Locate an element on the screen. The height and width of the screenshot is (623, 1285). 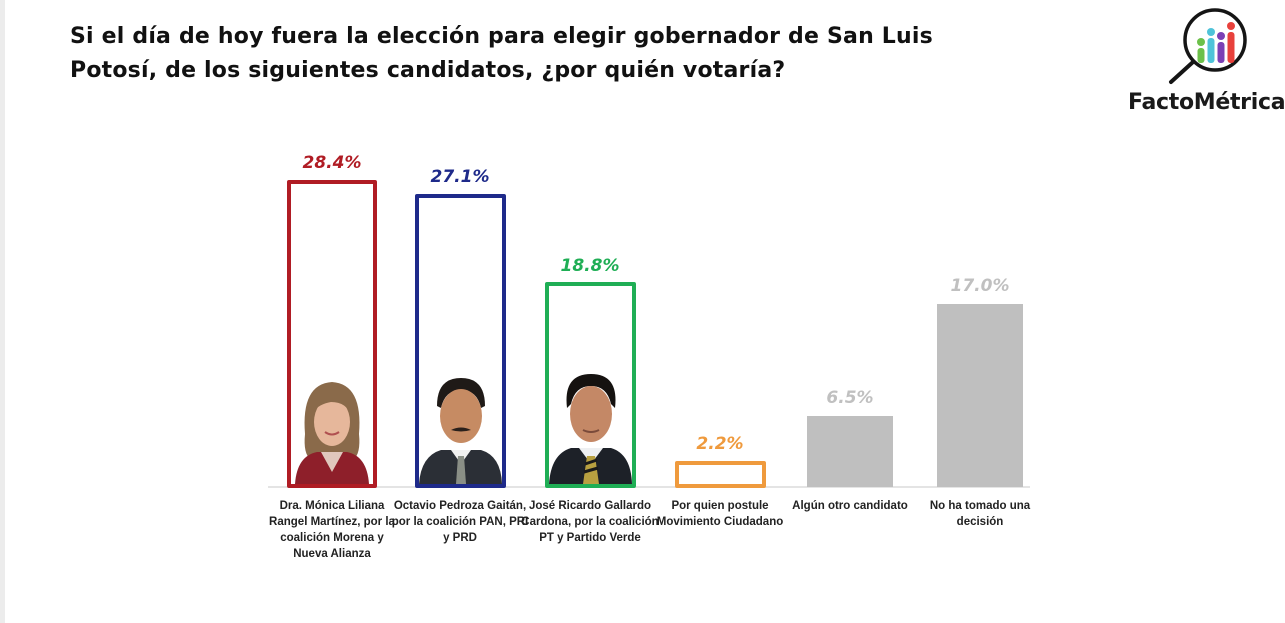
magnifier-people-icon is located at coordinates (1208, 46).